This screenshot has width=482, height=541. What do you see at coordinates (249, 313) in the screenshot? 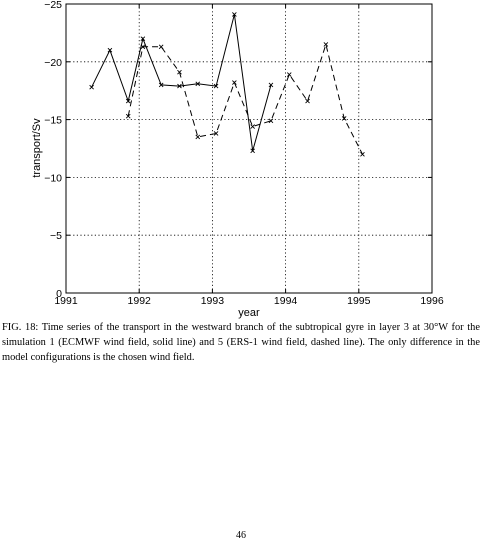
I see `x-axis-label: year` at bounding box center [249, 313].